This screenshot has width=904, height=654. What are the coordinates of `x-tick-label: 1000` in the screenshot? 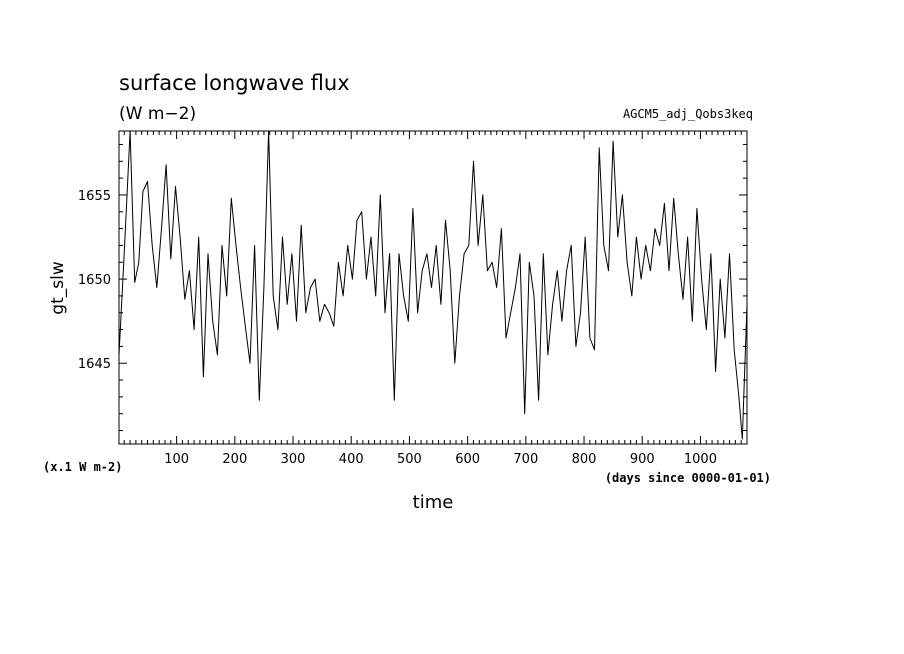 It's located at (700, 459).